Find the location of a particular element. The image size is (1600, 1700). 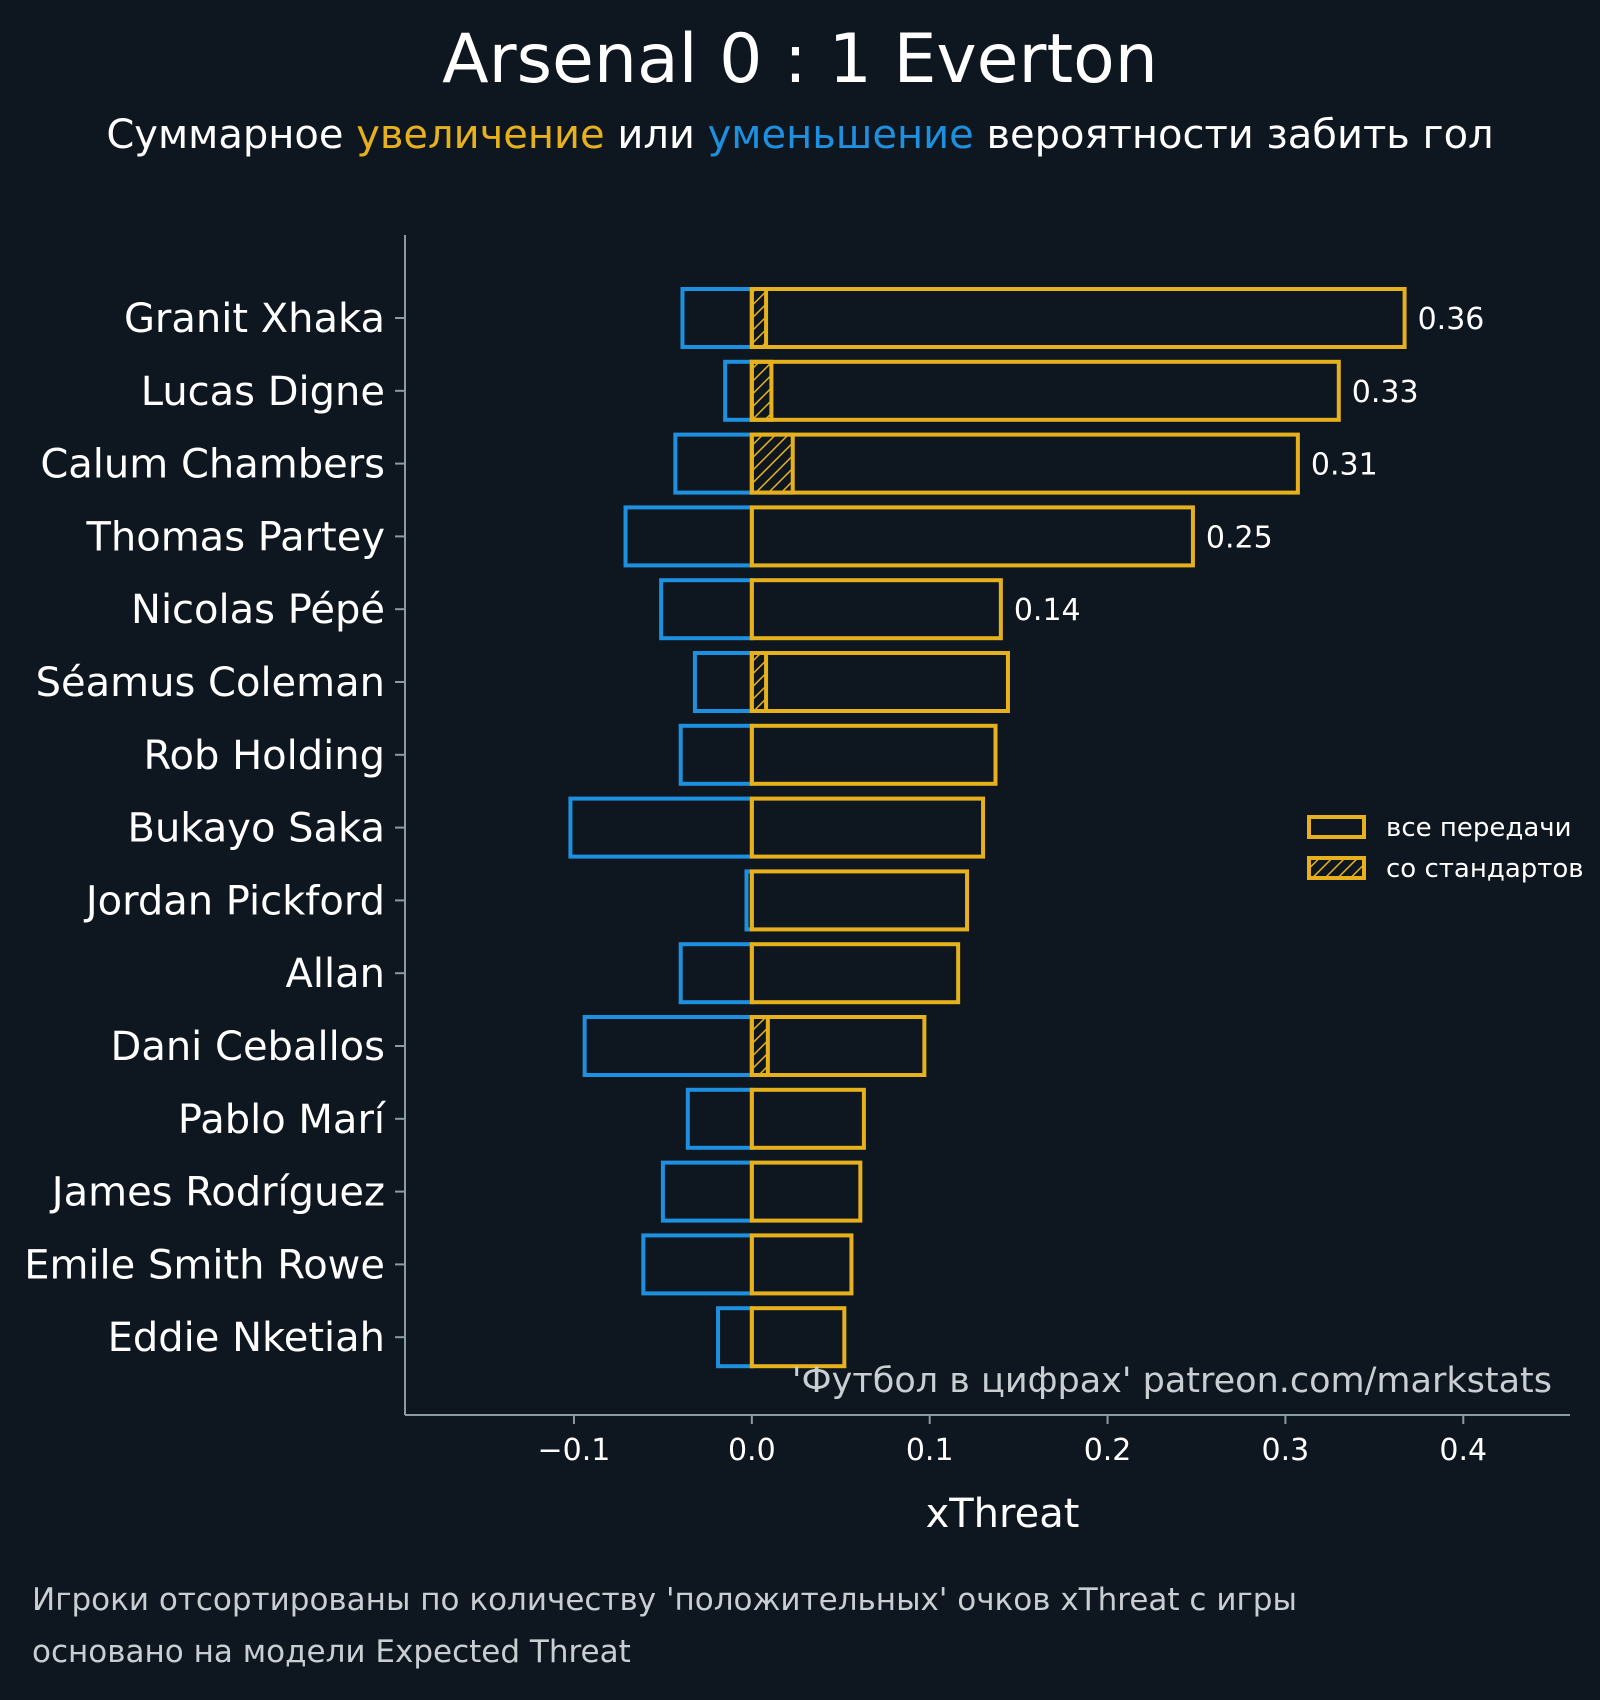

player-label: Séamus Coleman is located at coordinates (210, 683).